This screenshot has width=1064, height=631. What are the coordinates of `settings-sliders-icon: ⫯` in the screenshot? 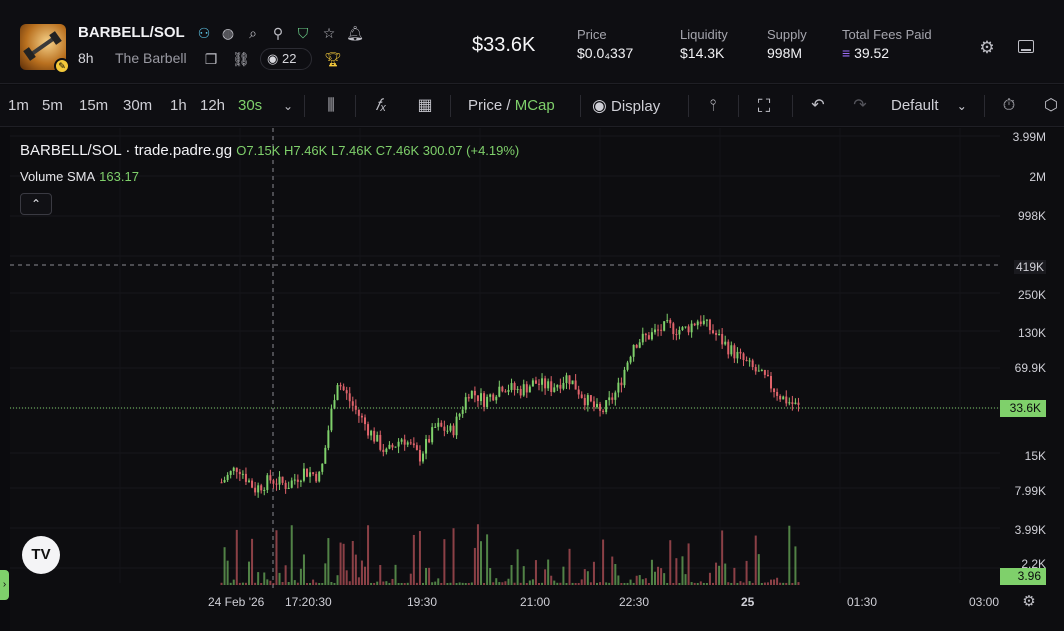 It's located at (713, 105).